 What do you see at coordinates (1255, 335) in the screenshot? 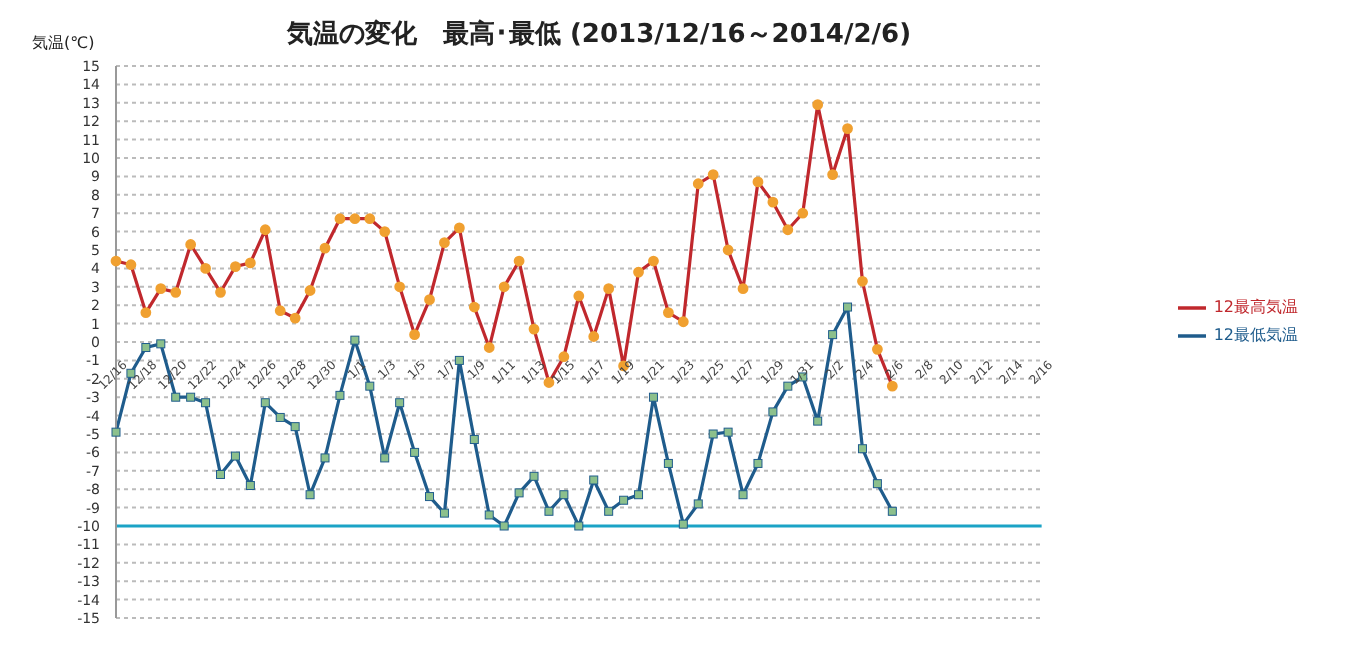
I see `legend-label: 12最低気温` at bounding box center [1255, 335].